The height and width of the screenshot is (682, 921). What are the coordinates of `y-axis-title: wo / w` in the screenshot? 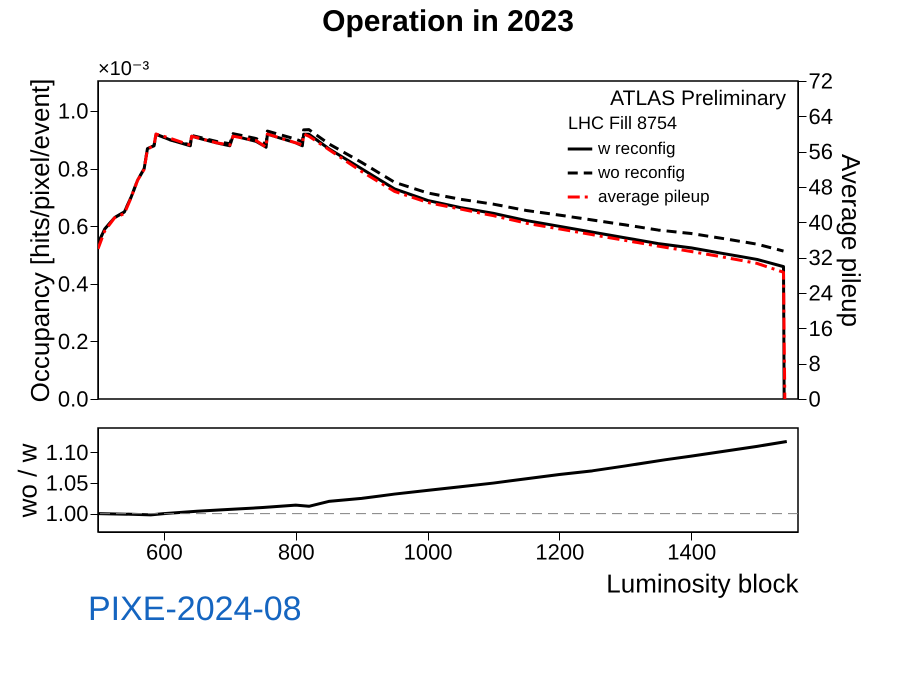 It's located at (27, 480).